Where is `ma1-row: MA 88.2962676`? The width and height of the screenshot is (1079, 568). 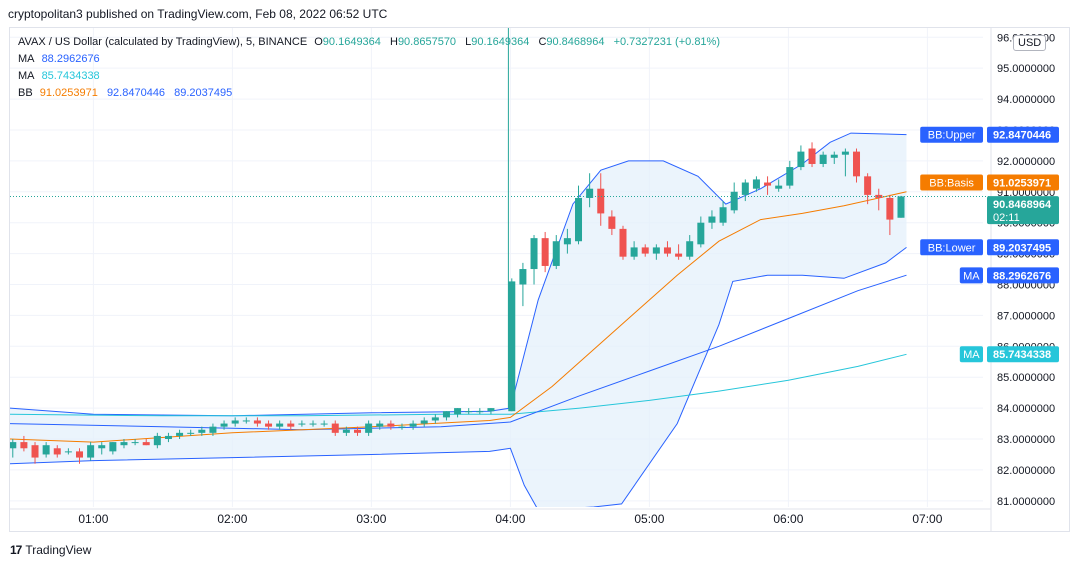
ma1-row: MA 88.2962676 is located at coordinates (372, 59).